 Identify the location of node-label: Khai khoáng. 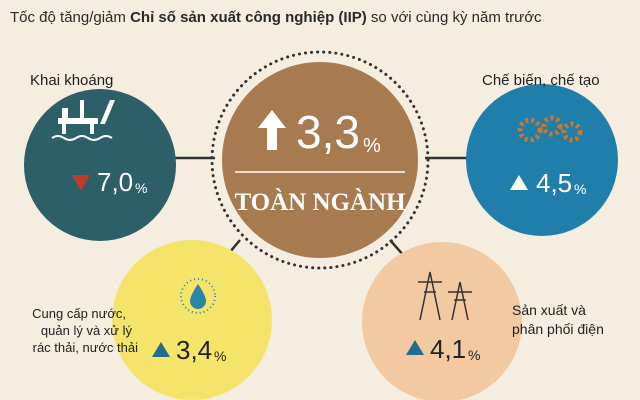
(71, 80).